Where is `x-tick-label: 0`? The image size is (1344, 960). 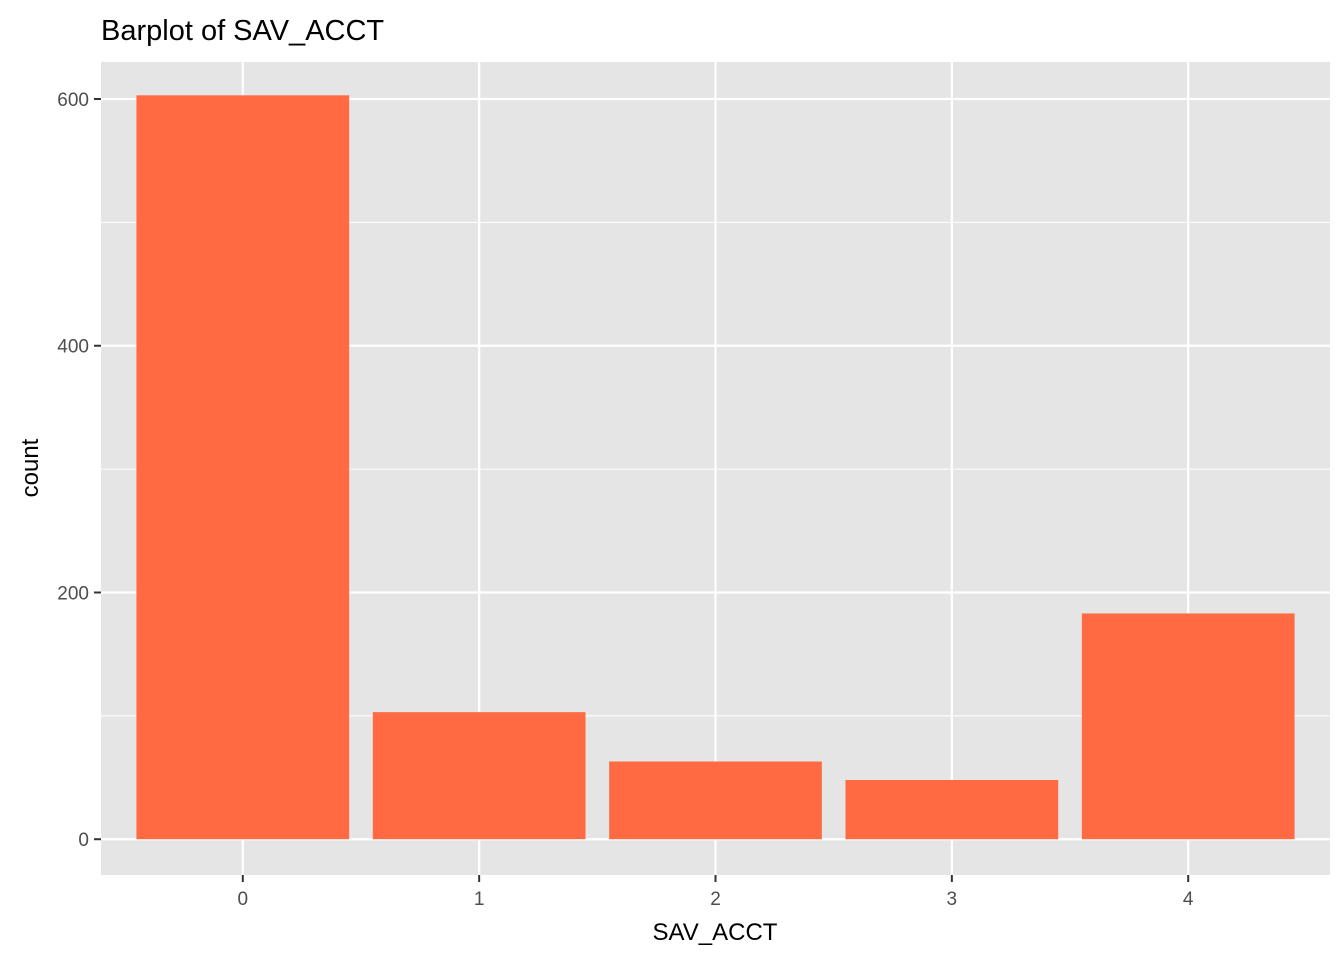 x-tick-label: 0 is located at coordinates (243, 899).